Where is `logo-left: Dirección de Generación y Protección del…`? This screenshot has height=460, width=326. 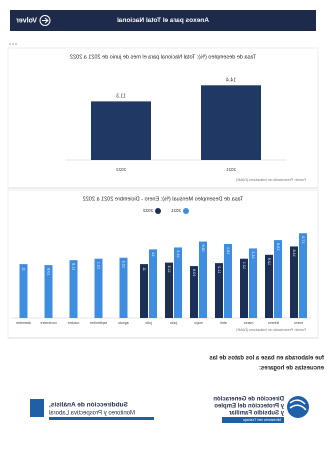
logo-left: Dirección de Generación y Protección del… is located at coordinates (261, 409).